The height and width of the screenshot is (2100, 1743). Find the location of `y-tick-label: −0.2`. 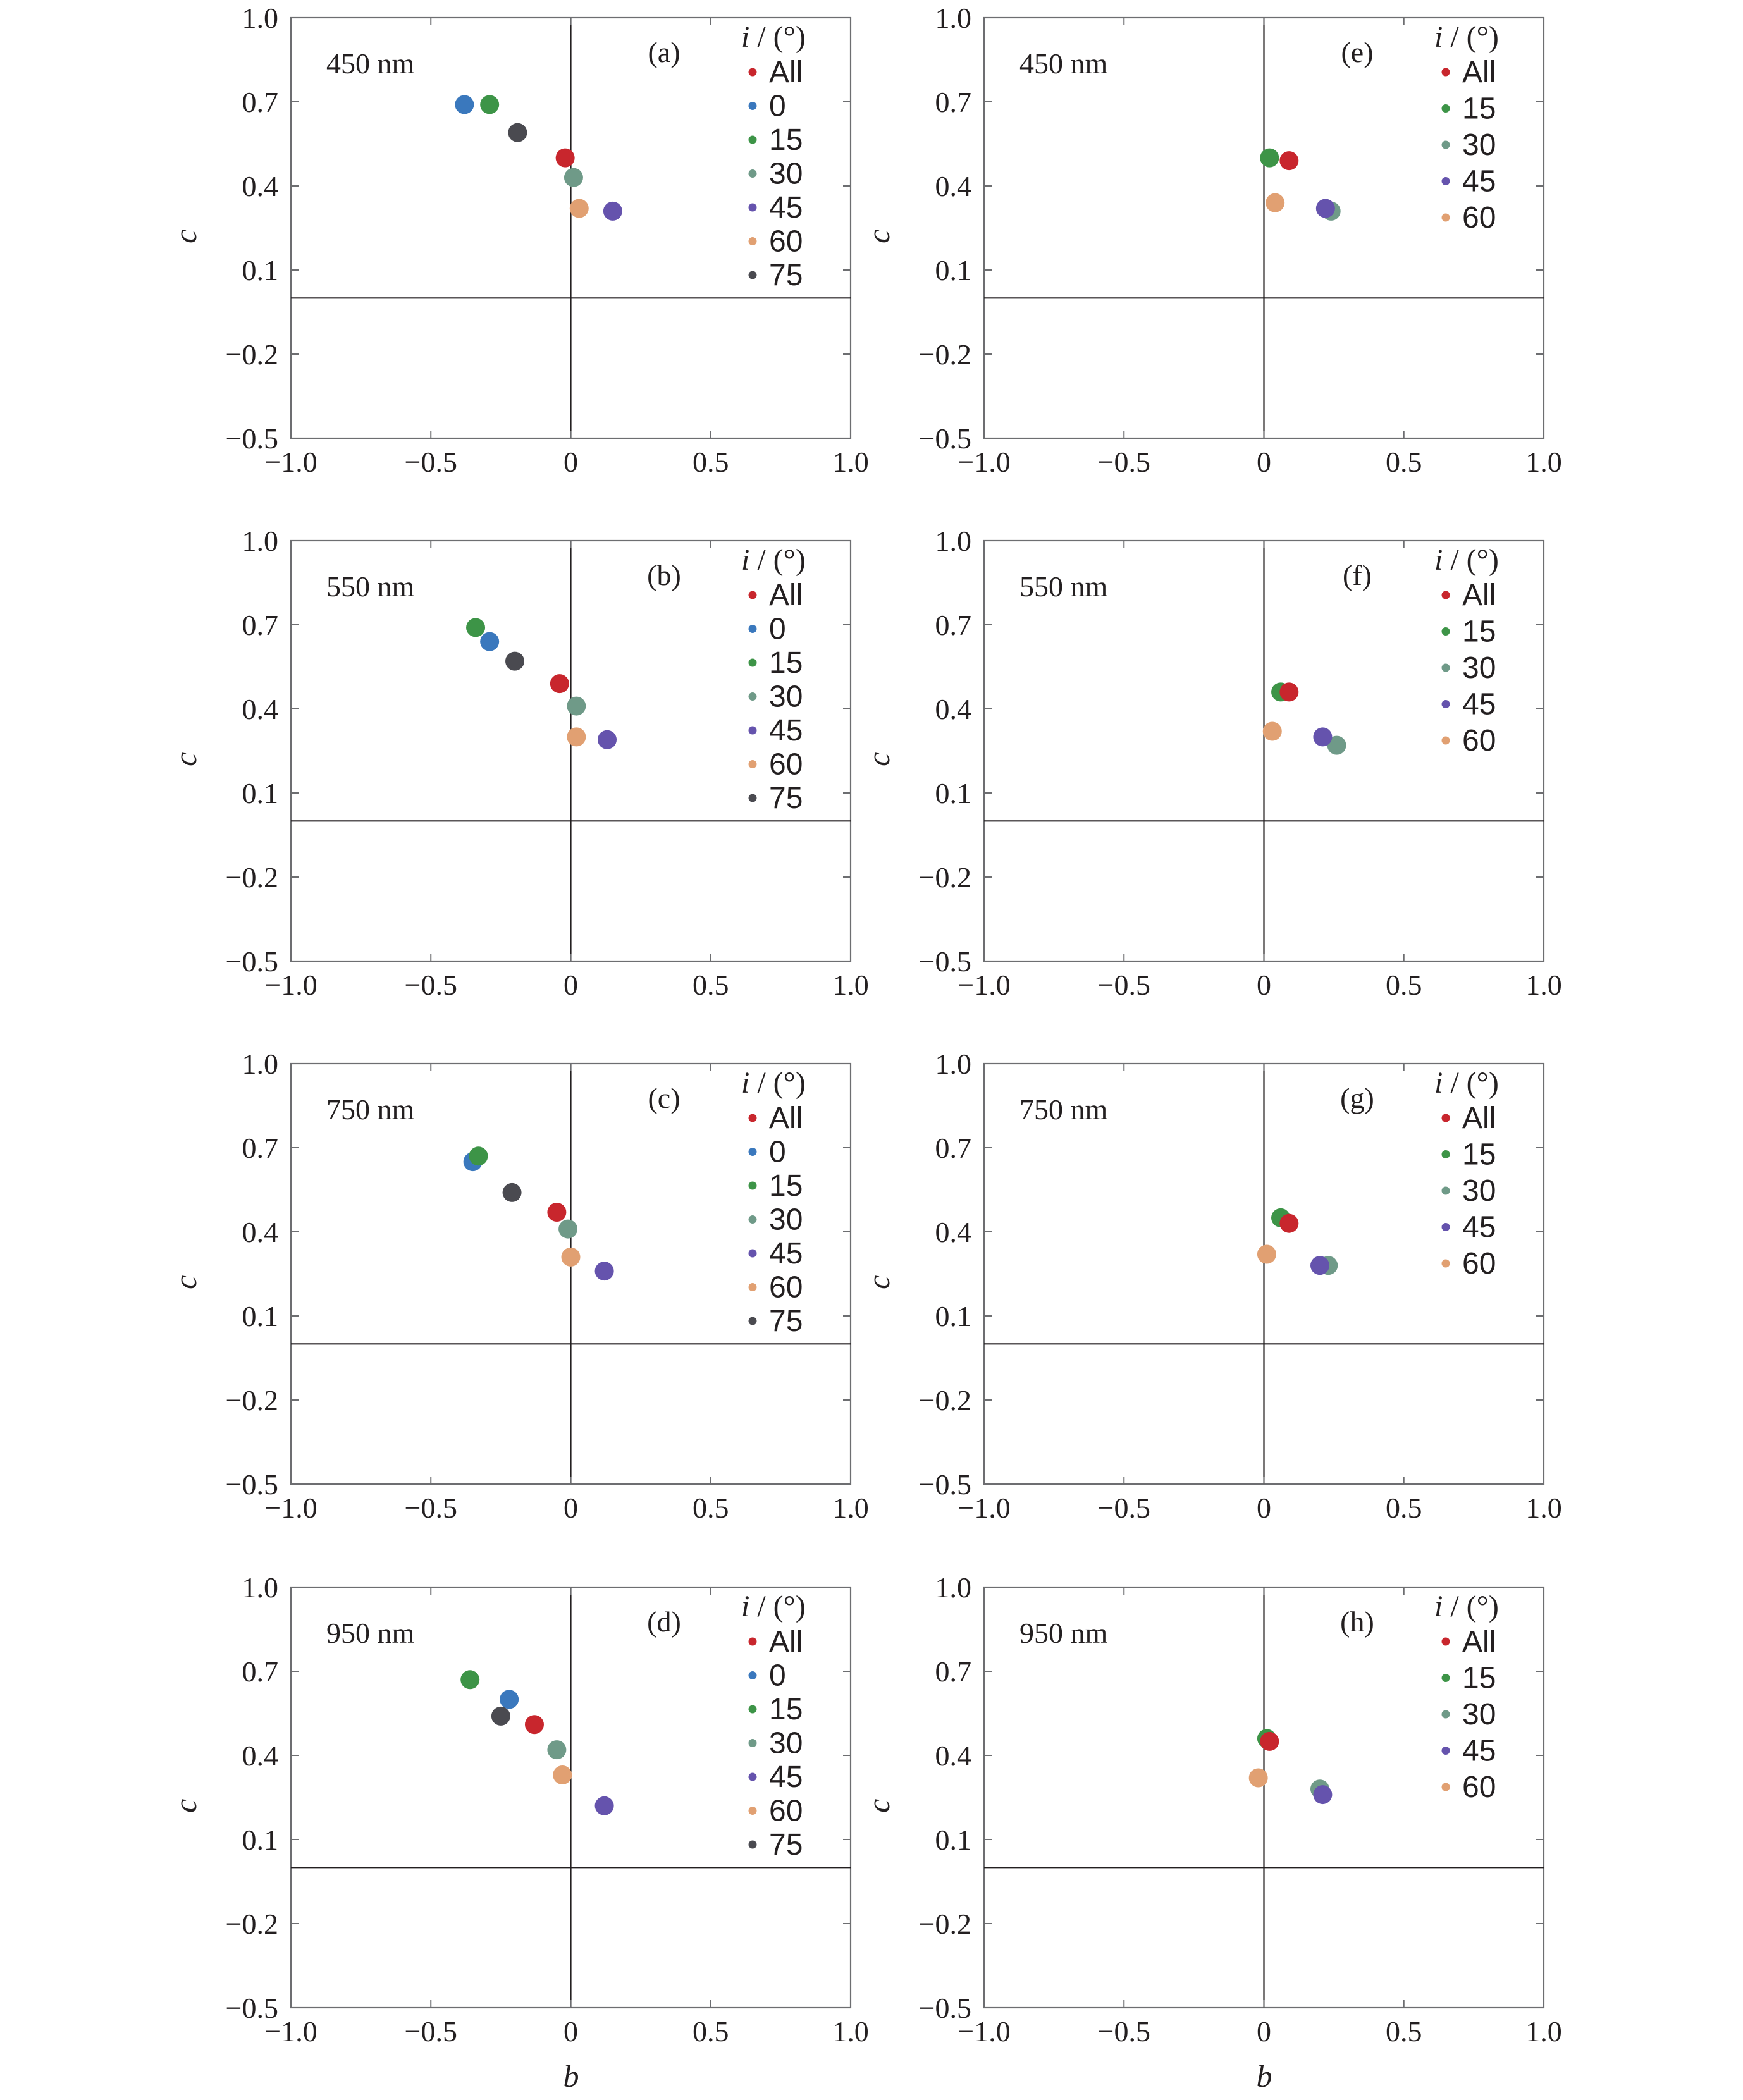

y-tick-label: −0.2 is located at coordinates (945, 354).